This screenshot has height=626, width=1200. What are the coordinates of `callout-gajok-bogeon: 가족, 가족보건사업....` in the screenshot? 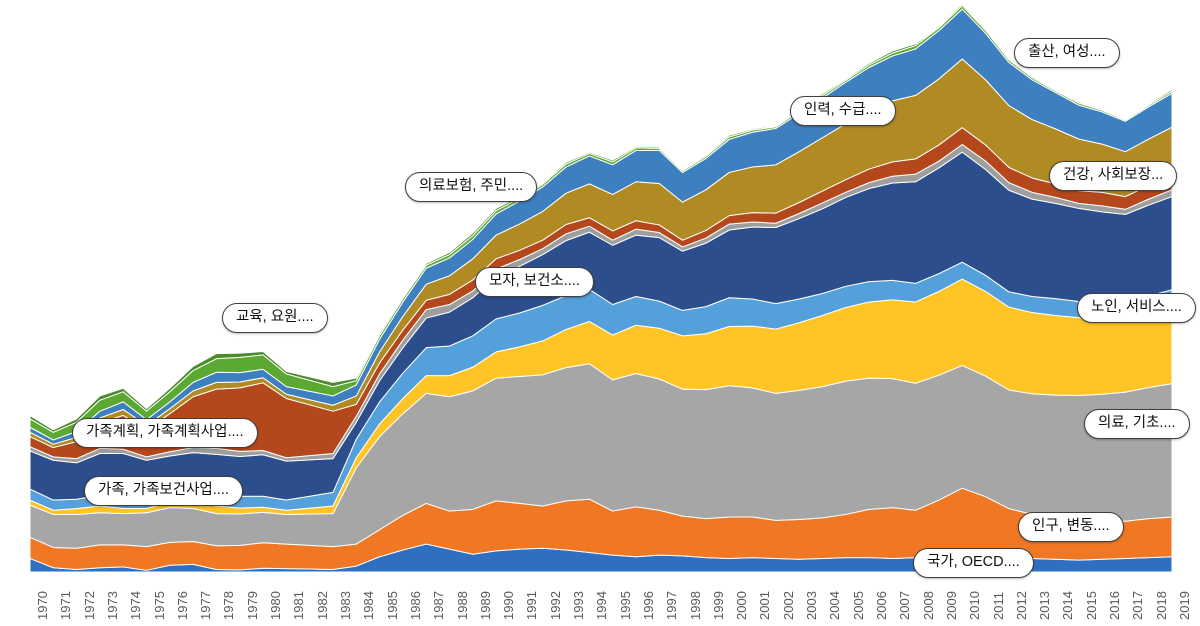 It's located at (163, 491).